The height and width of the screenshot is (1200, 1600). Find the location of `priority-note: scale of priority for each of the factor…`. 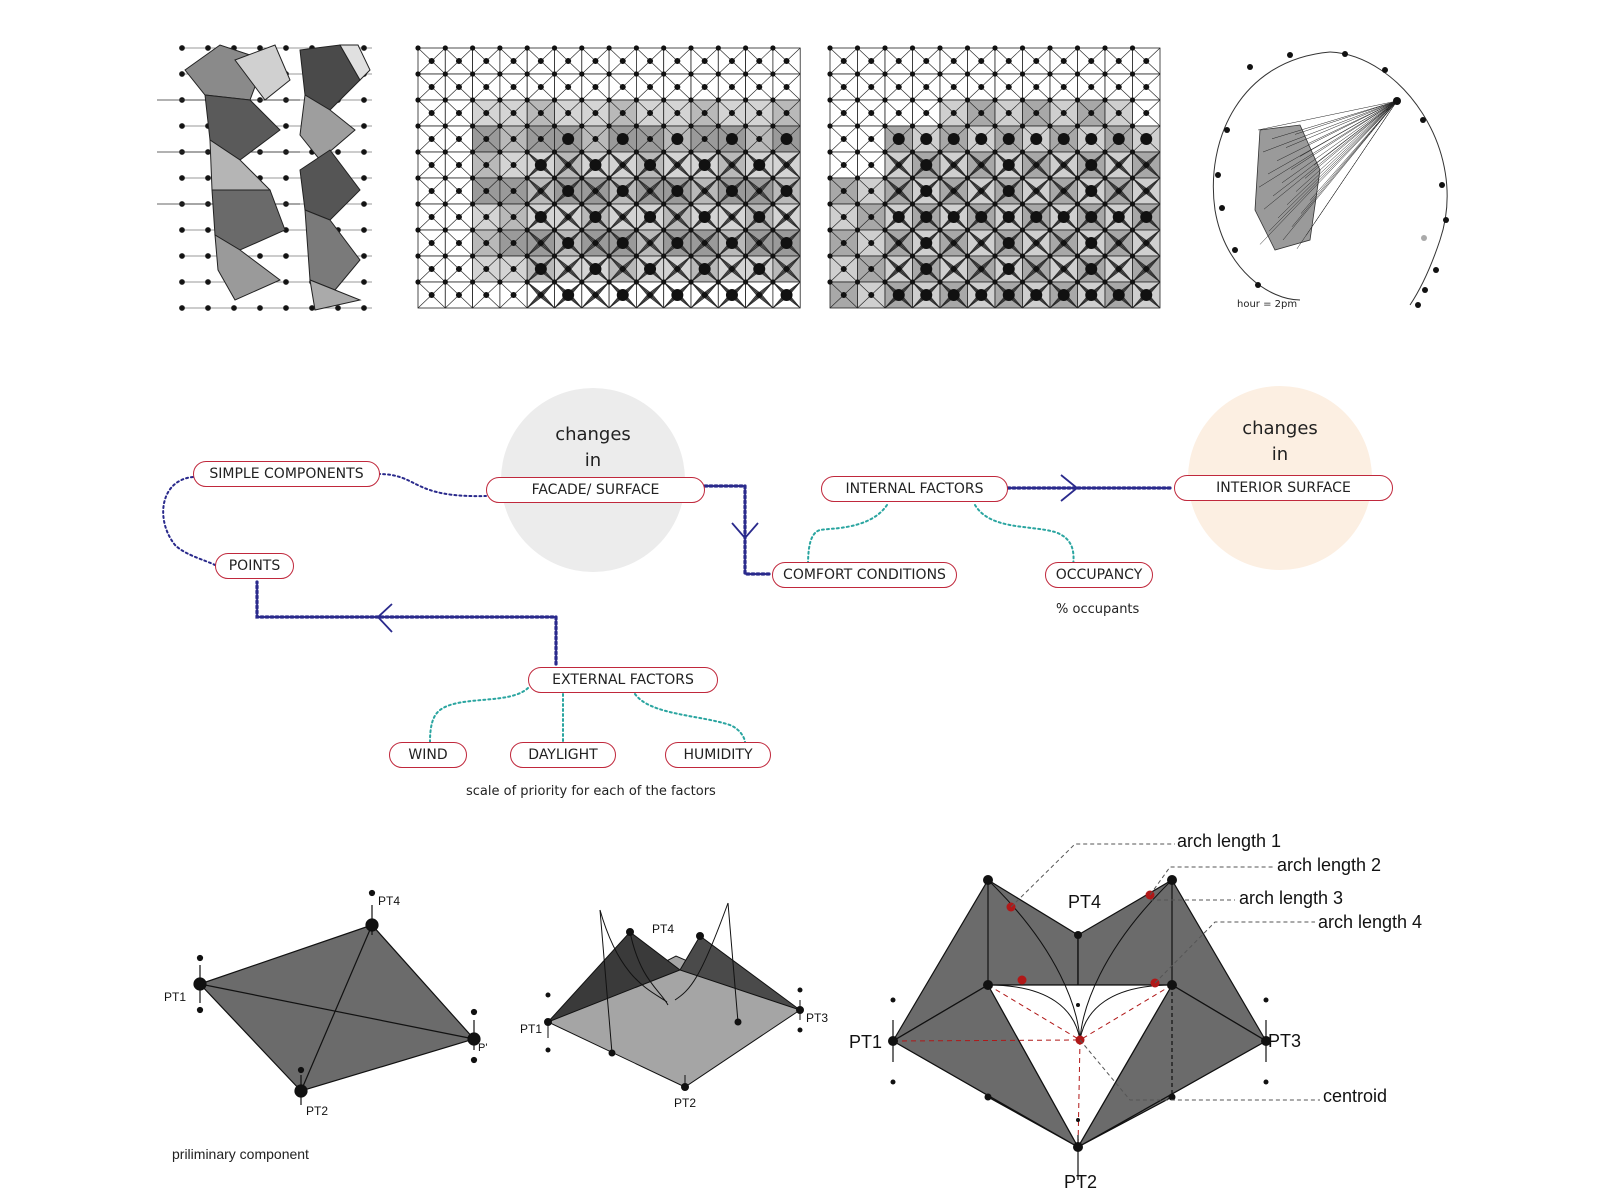

priority-note: scale of priority for each of the factor… is located at coordinates (591, 791).